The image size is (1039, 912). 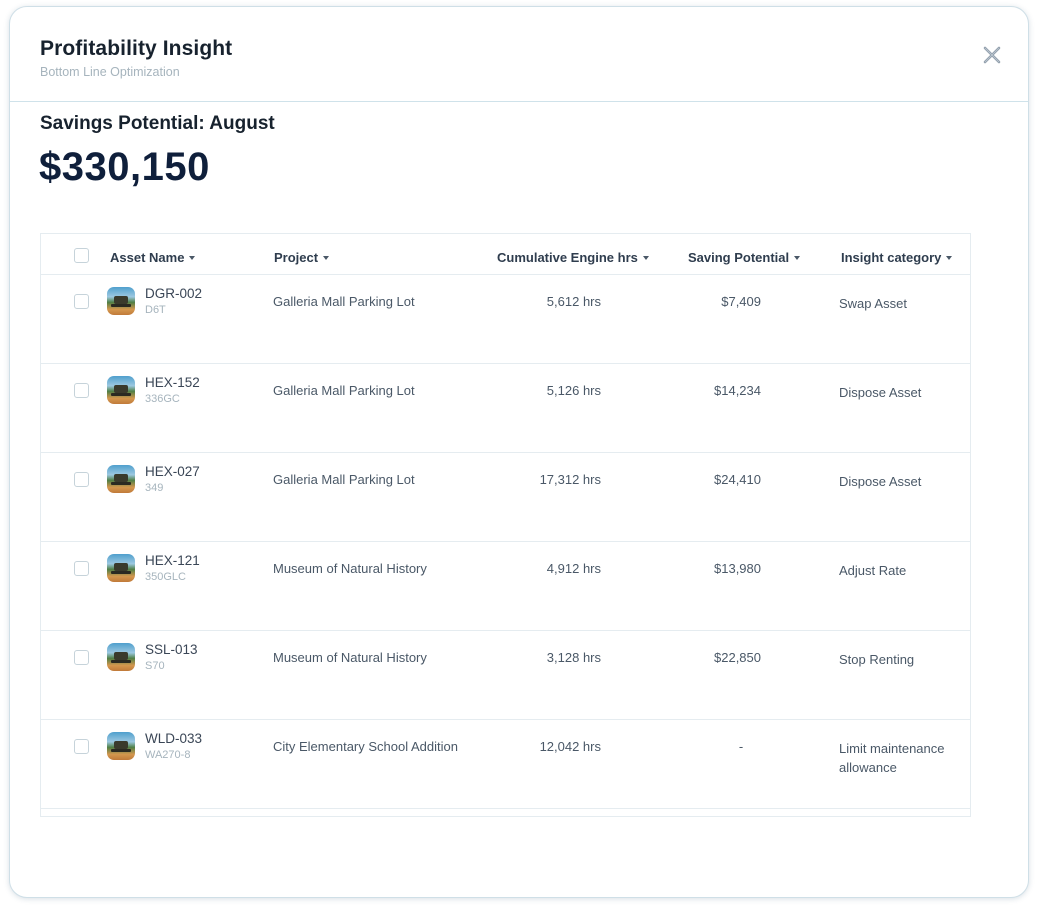 I want to click on hours-cell: 5,612 hrs, so click(x=573, y=301).